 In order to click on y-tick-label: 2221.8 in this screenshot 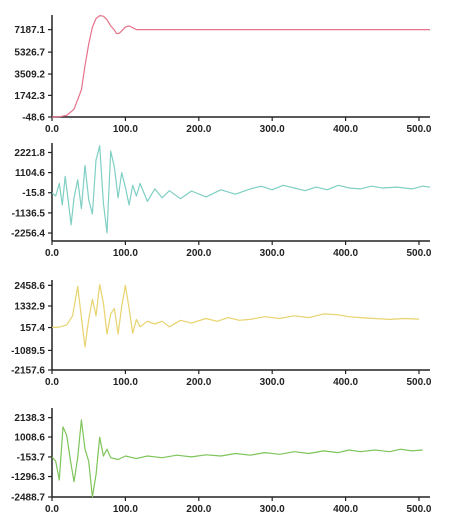, I will do `click(29, 153)`.